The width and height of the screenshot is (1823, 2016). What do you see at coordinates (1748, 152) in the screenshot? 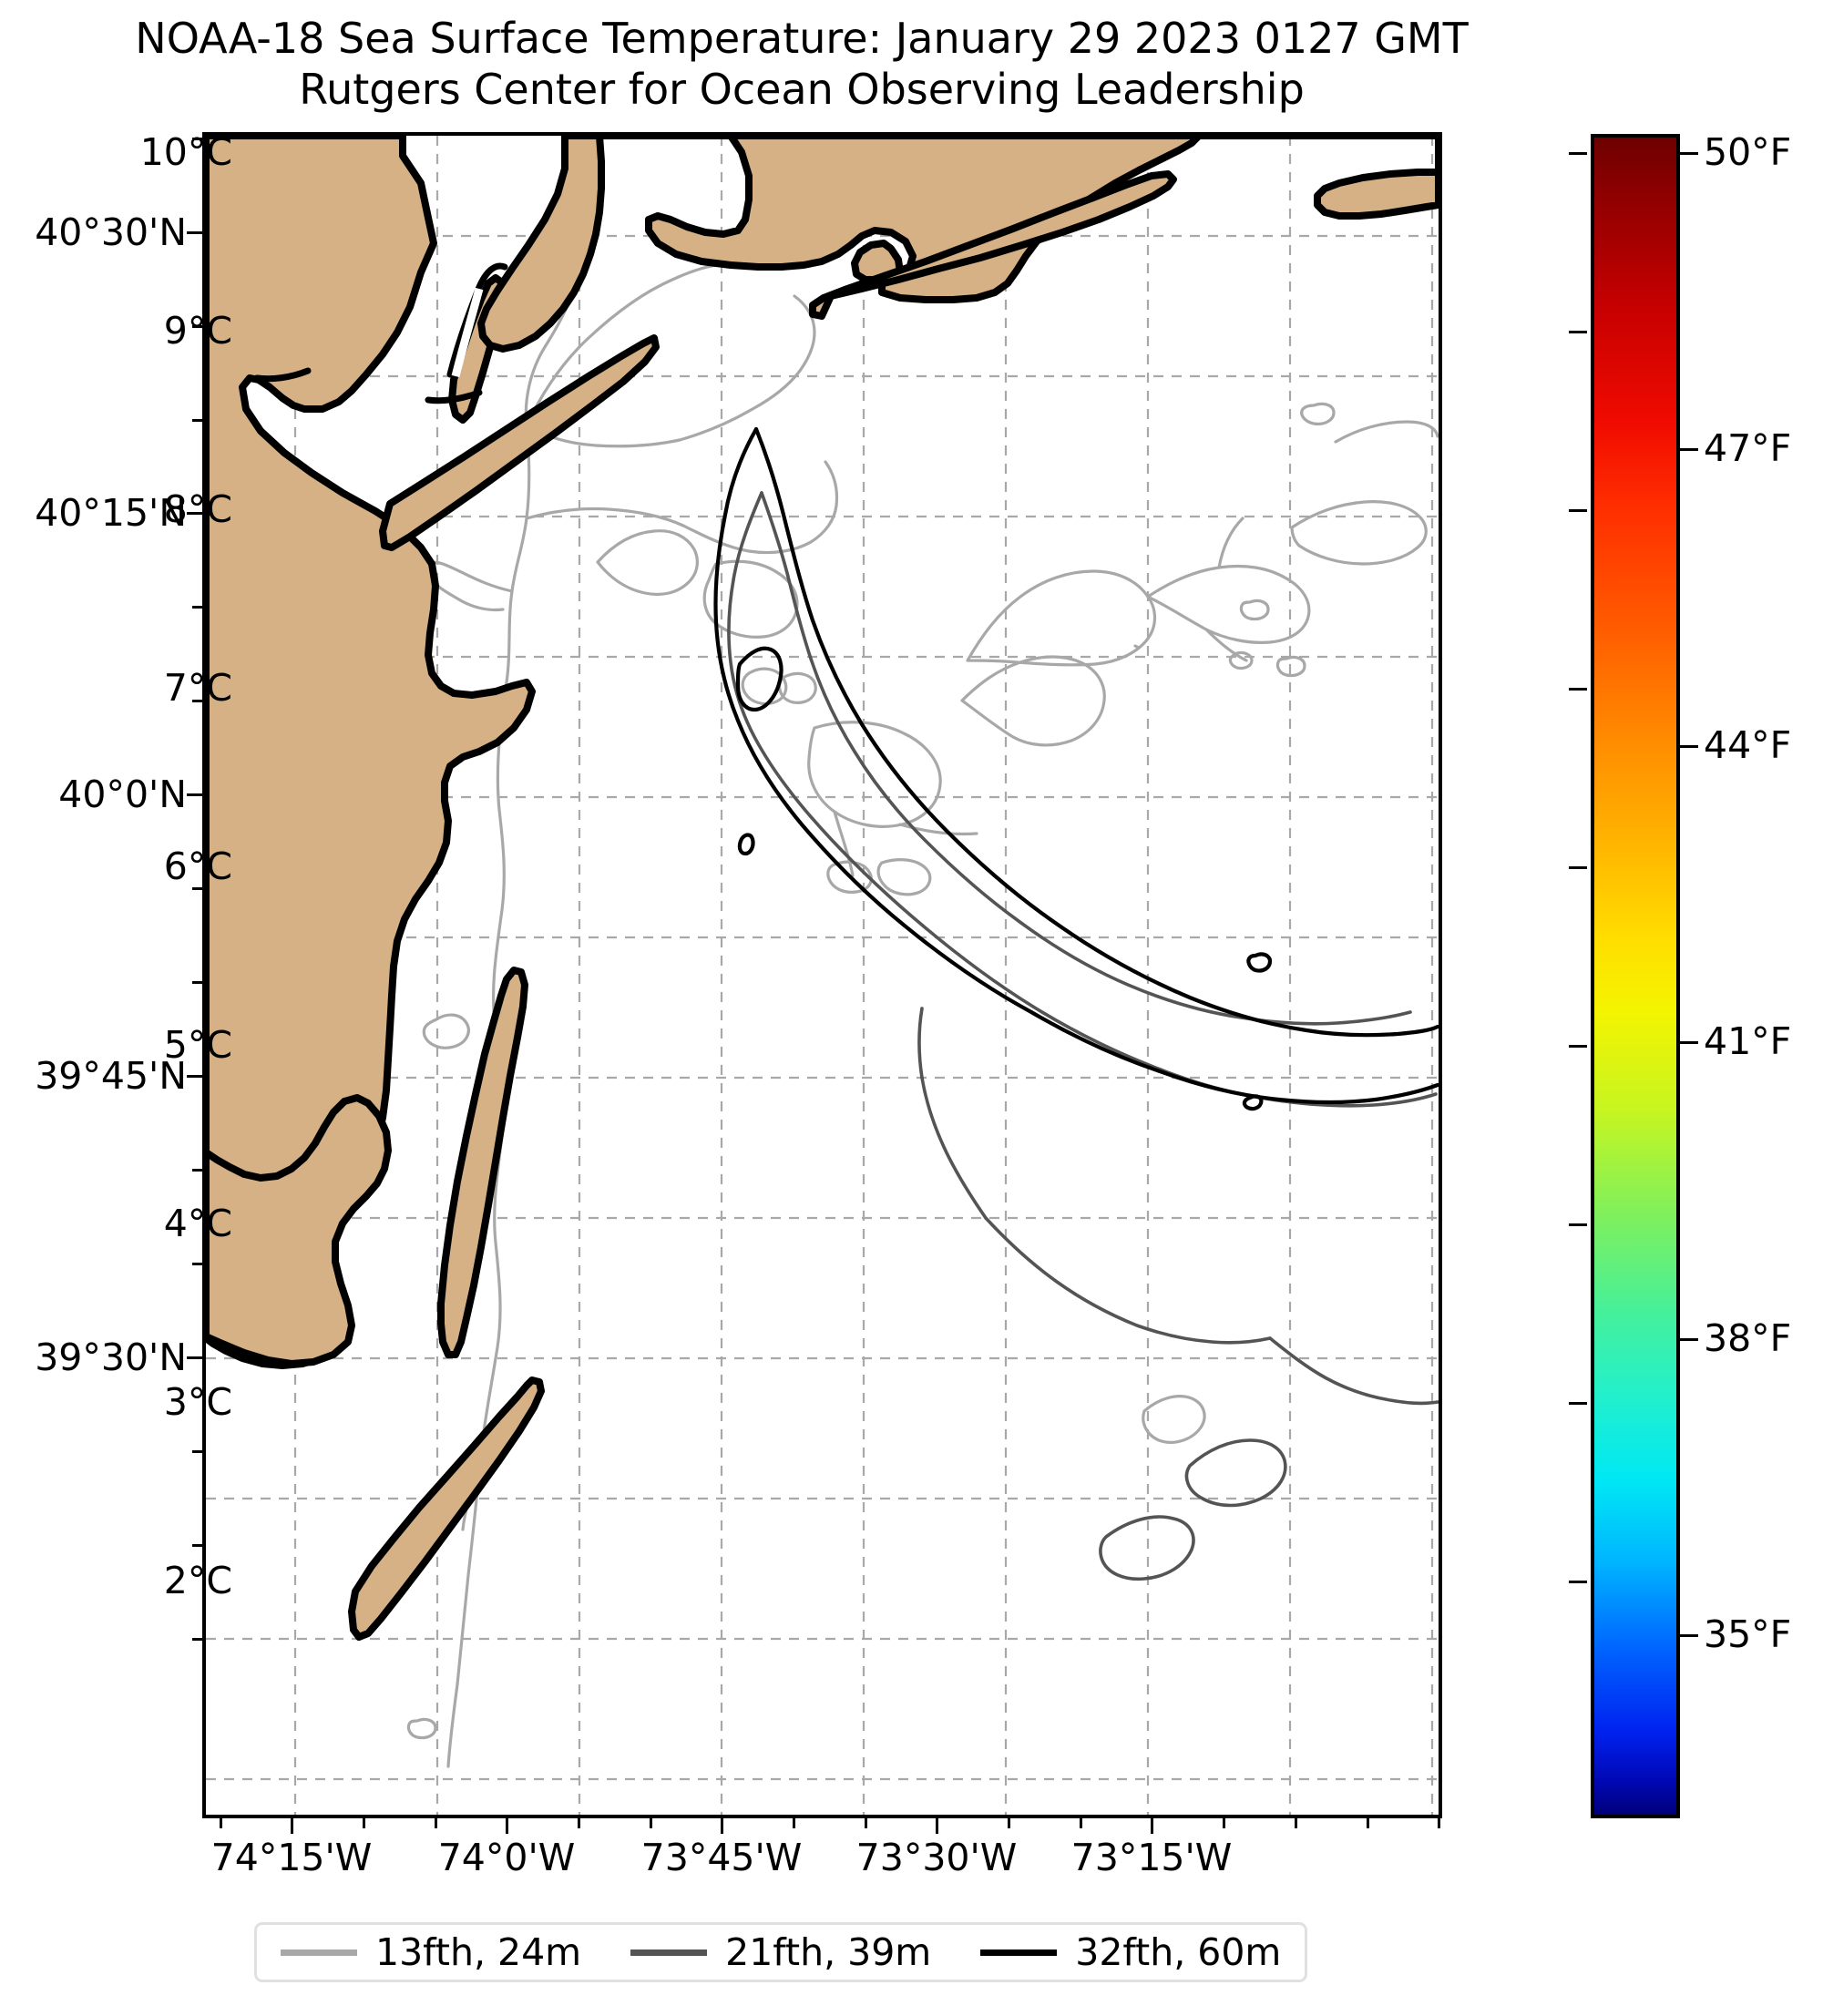
I see `colorbar-f-label-0: 50°F` at bounding box center [1748, 152].